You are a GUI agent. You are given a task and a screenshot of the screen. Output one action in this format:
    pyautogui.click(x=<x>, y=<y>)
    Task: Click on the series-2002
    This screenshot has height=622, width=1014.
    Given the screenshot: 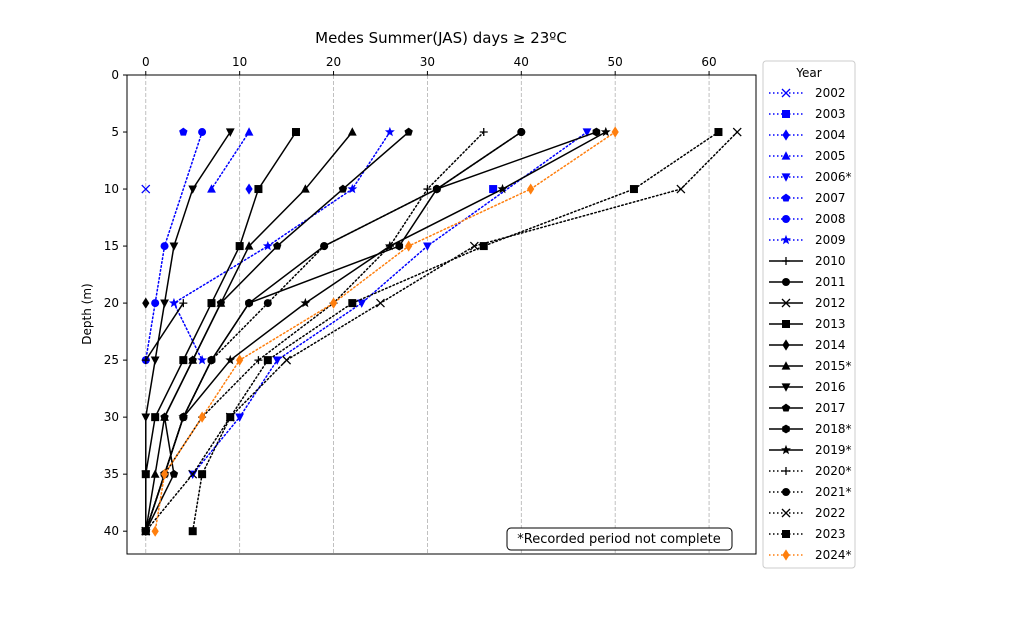 What is the action you would take?
    pyautogui.click(x=146, y=189)
    